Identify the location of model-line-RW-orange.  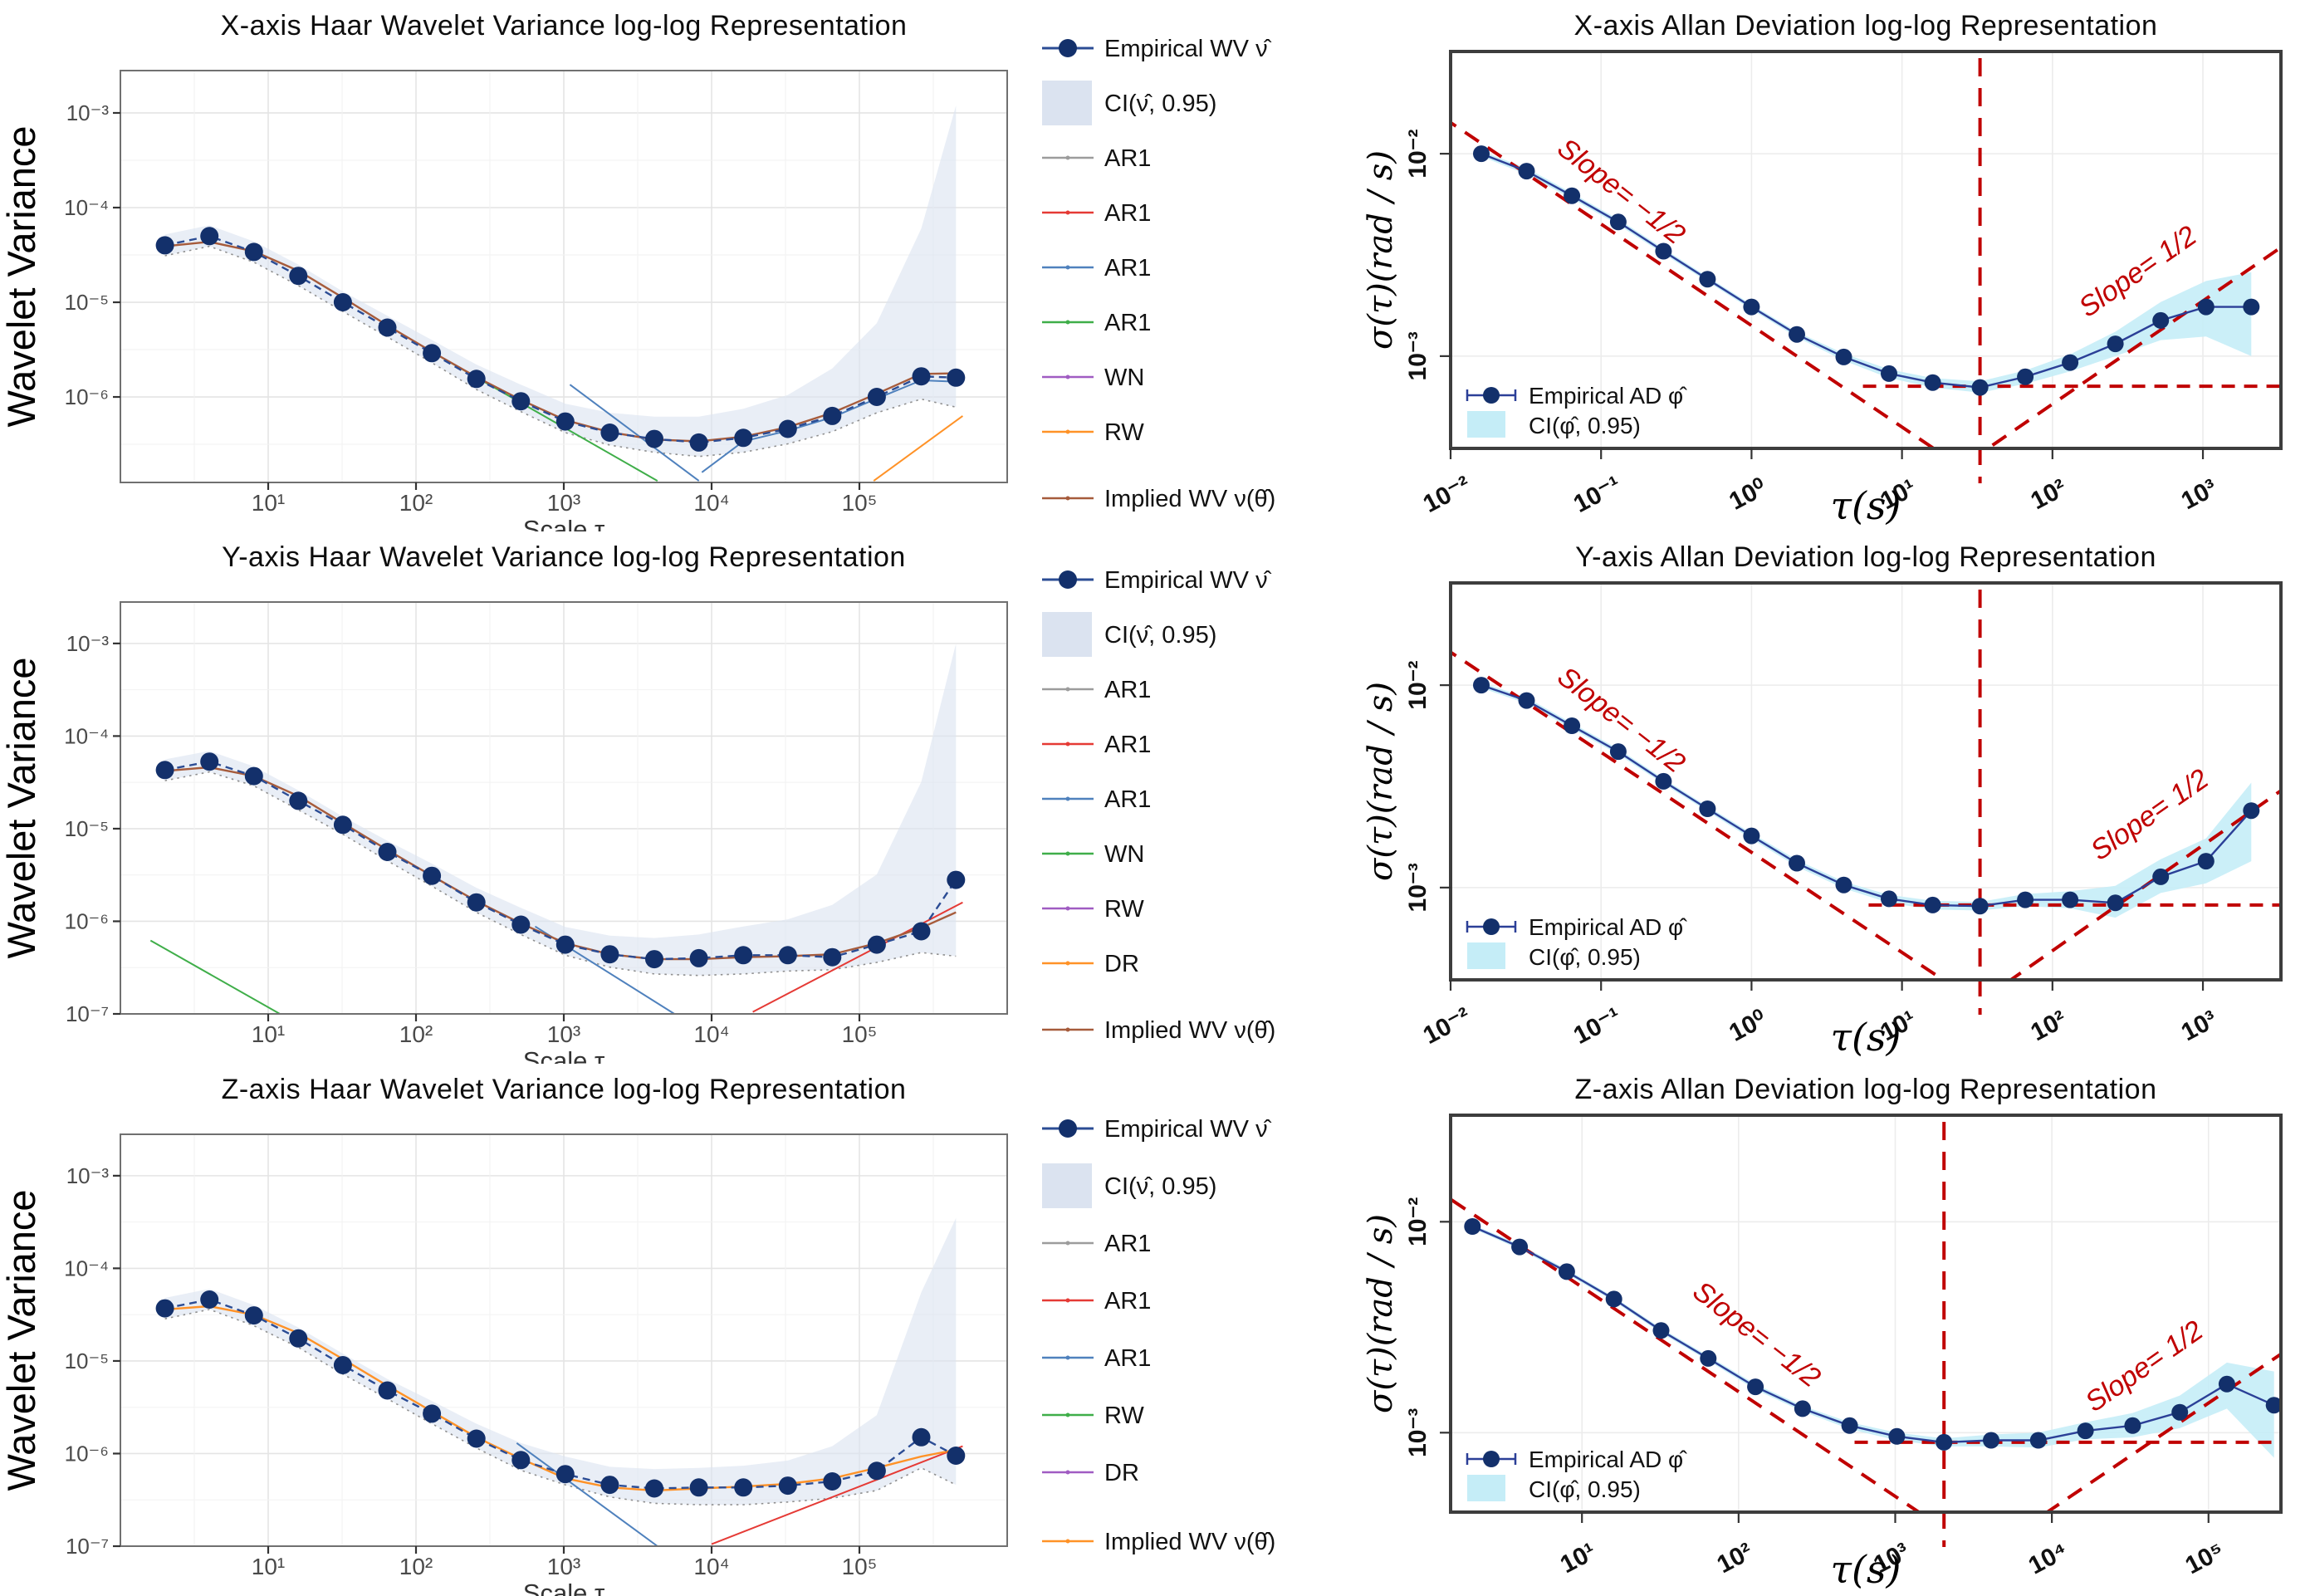
(918, 448).